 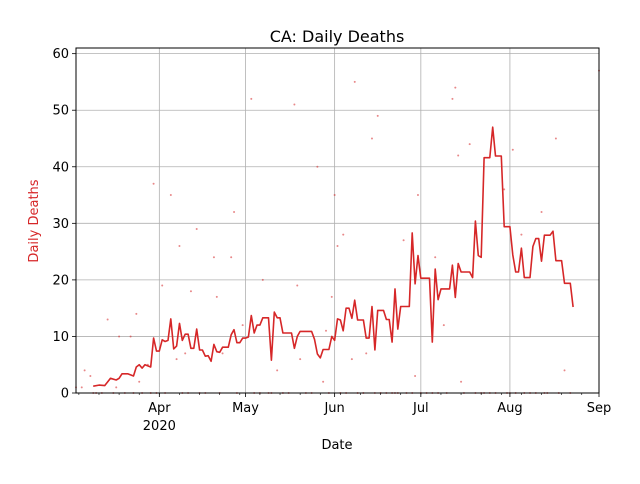 What do you see at coordinates (60, 337) in the screenshot?
I see `y-tick-label: 10` at bounding box center [60, 337].